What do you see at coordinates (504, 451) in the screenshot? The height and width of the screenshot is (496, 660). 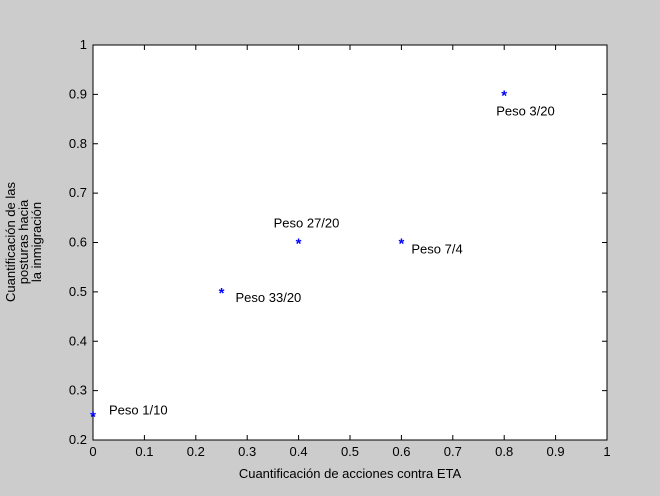 I see `x-tick-label: 0.8` at bounding box center [504, 451].